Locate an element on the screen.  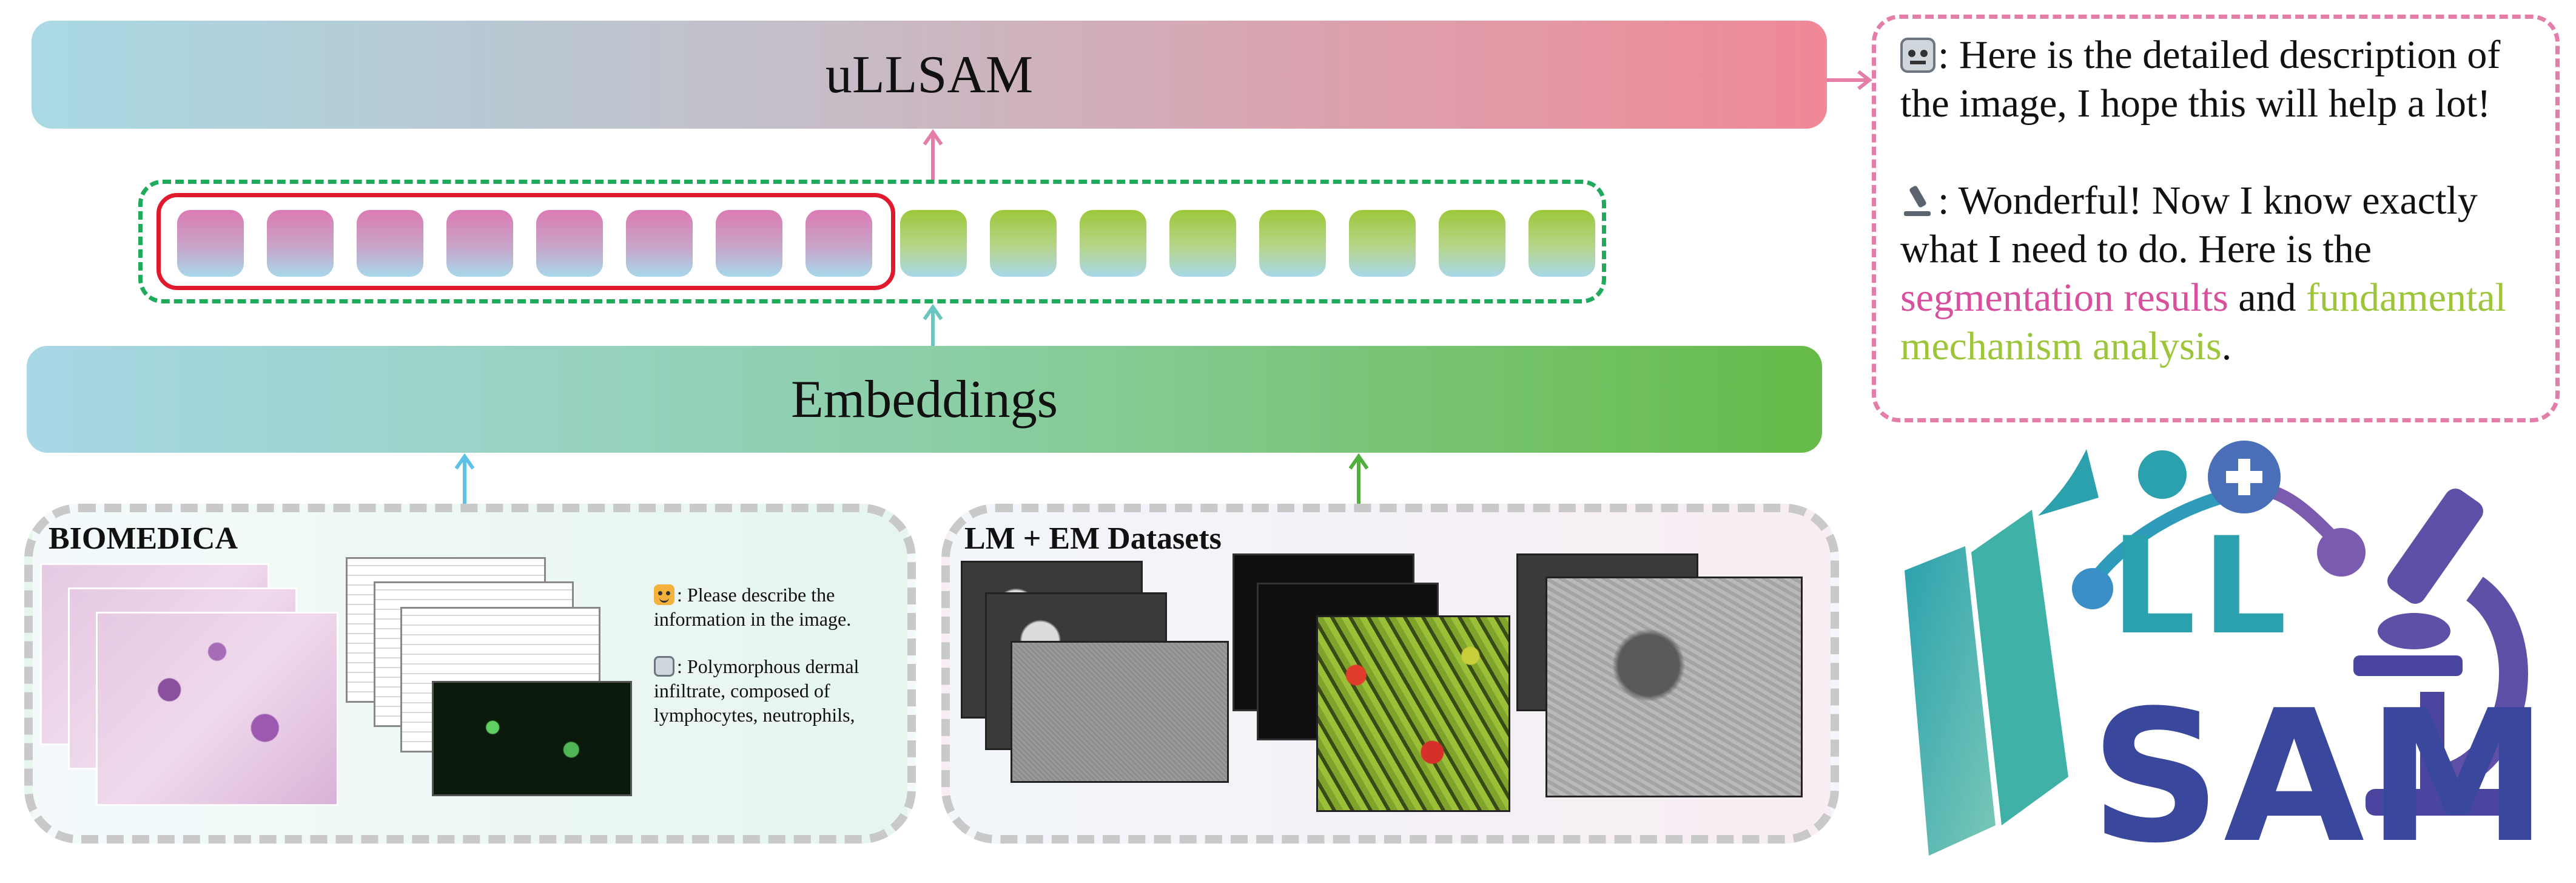
ullsam-label: uLLSAM is located at coordinates (929, 74).